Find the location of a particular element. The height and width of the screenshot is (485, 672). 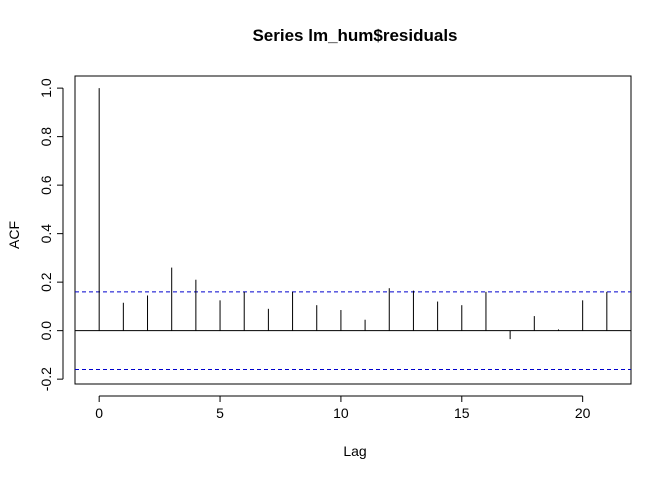

x-tick-label-20: 20 is located at coordinates (583, 413).